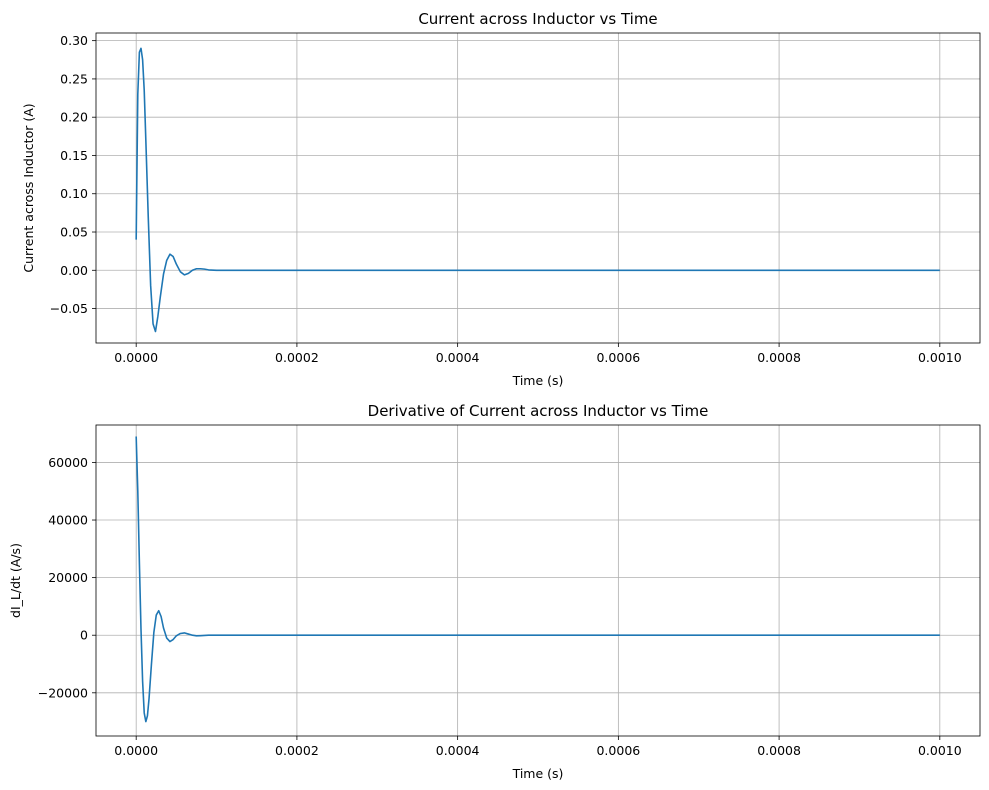  What do you see at coordinates (69, 308) in the screenshot?
I see `current-y-tick-label: −0.05` at bounding box center [69, 308].